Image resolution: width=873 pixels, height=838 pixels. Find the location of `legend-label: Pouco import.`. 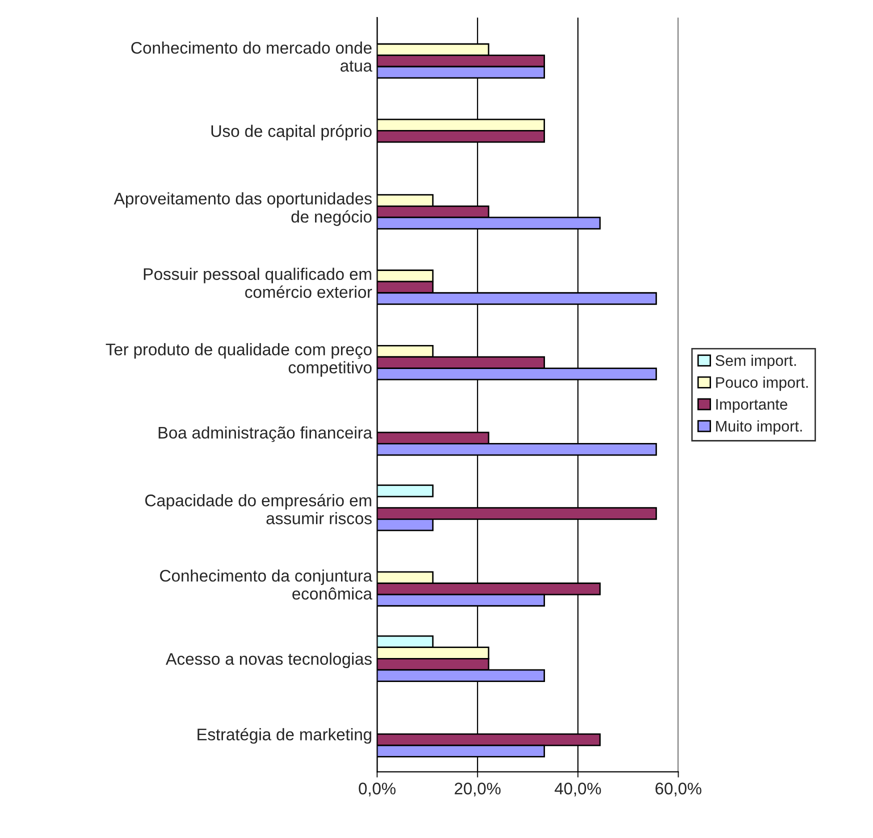

legend-label: Pouco import. is located at coordinates (762, 383).